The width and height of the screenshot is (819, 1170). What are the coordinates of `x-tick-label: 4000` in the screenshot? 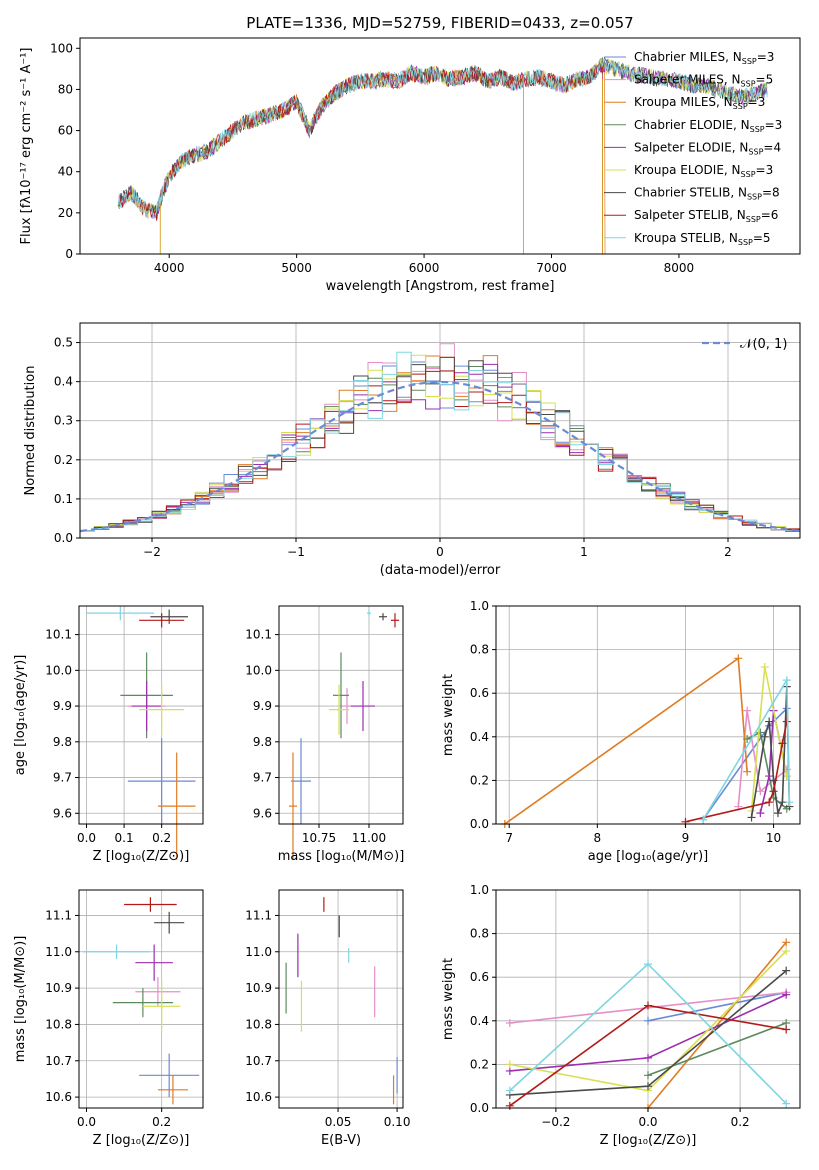 It's located at (169, 268).